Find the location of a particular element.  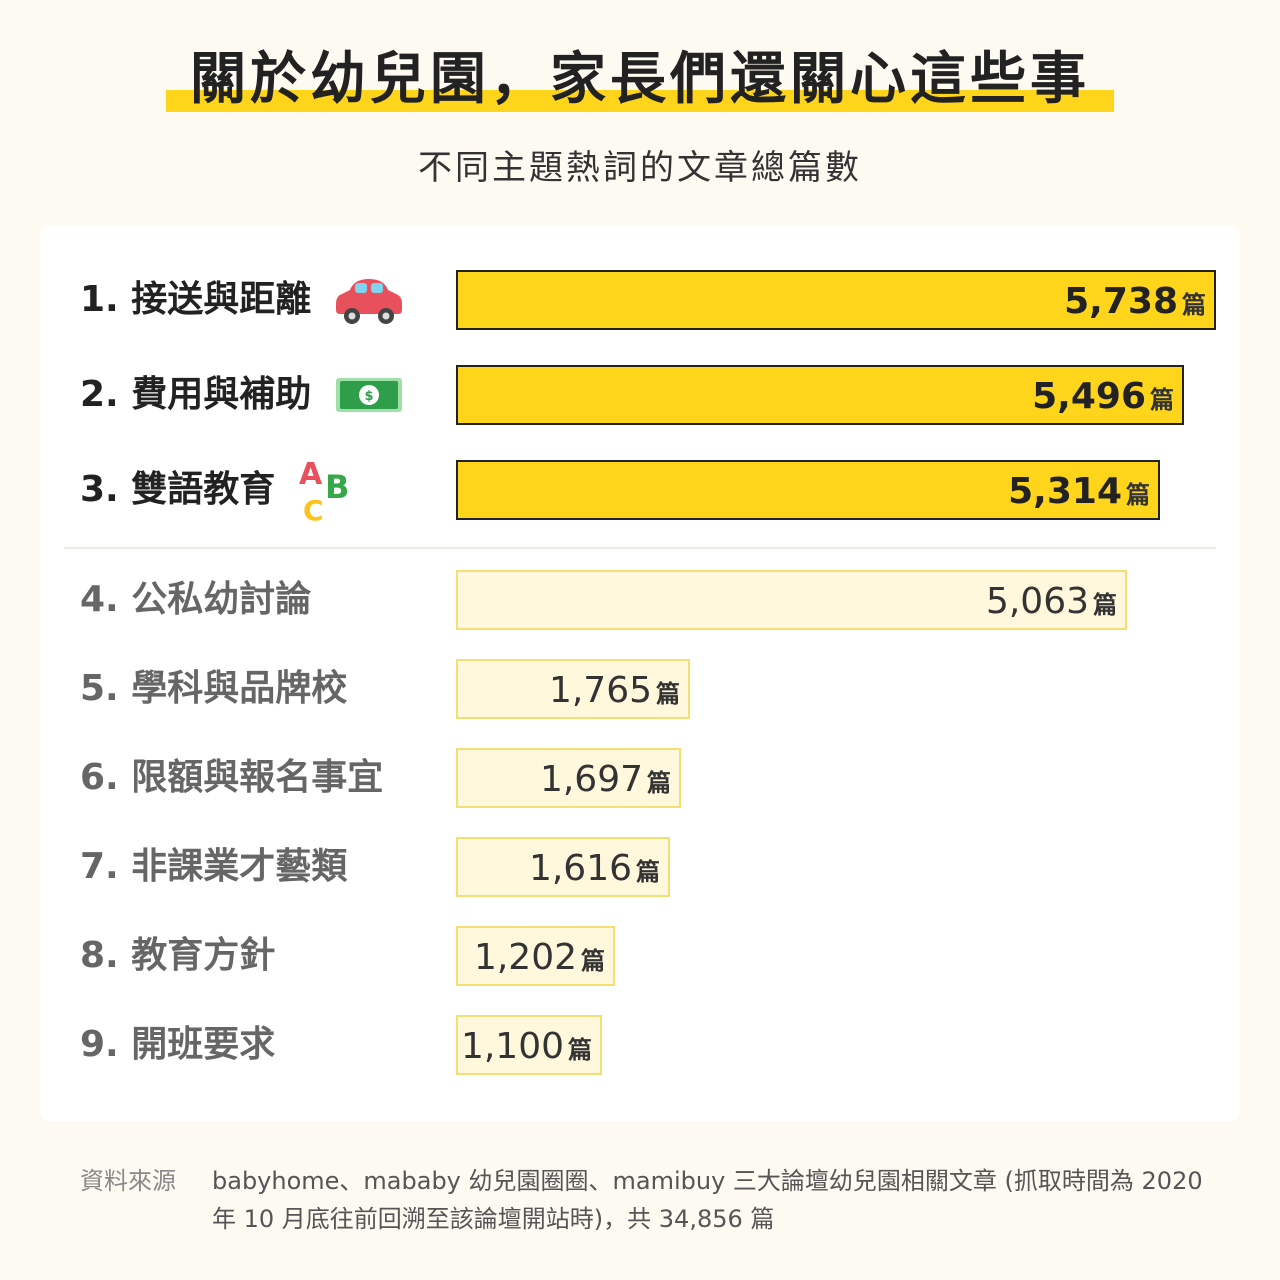

bar: 5,738 篇 is located at coordinates (836, 300).